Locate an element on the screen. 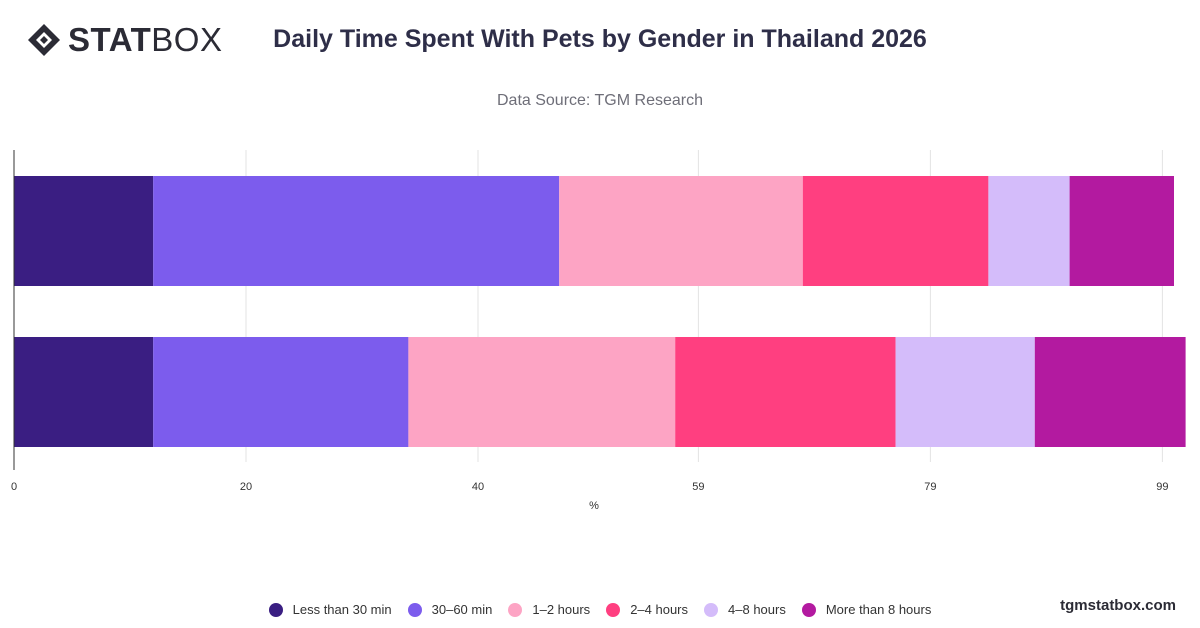 Image resolution: width=1200 pixels, height=628 pixels. logo-text-bold: STAT is located at coordinates (110, 39).